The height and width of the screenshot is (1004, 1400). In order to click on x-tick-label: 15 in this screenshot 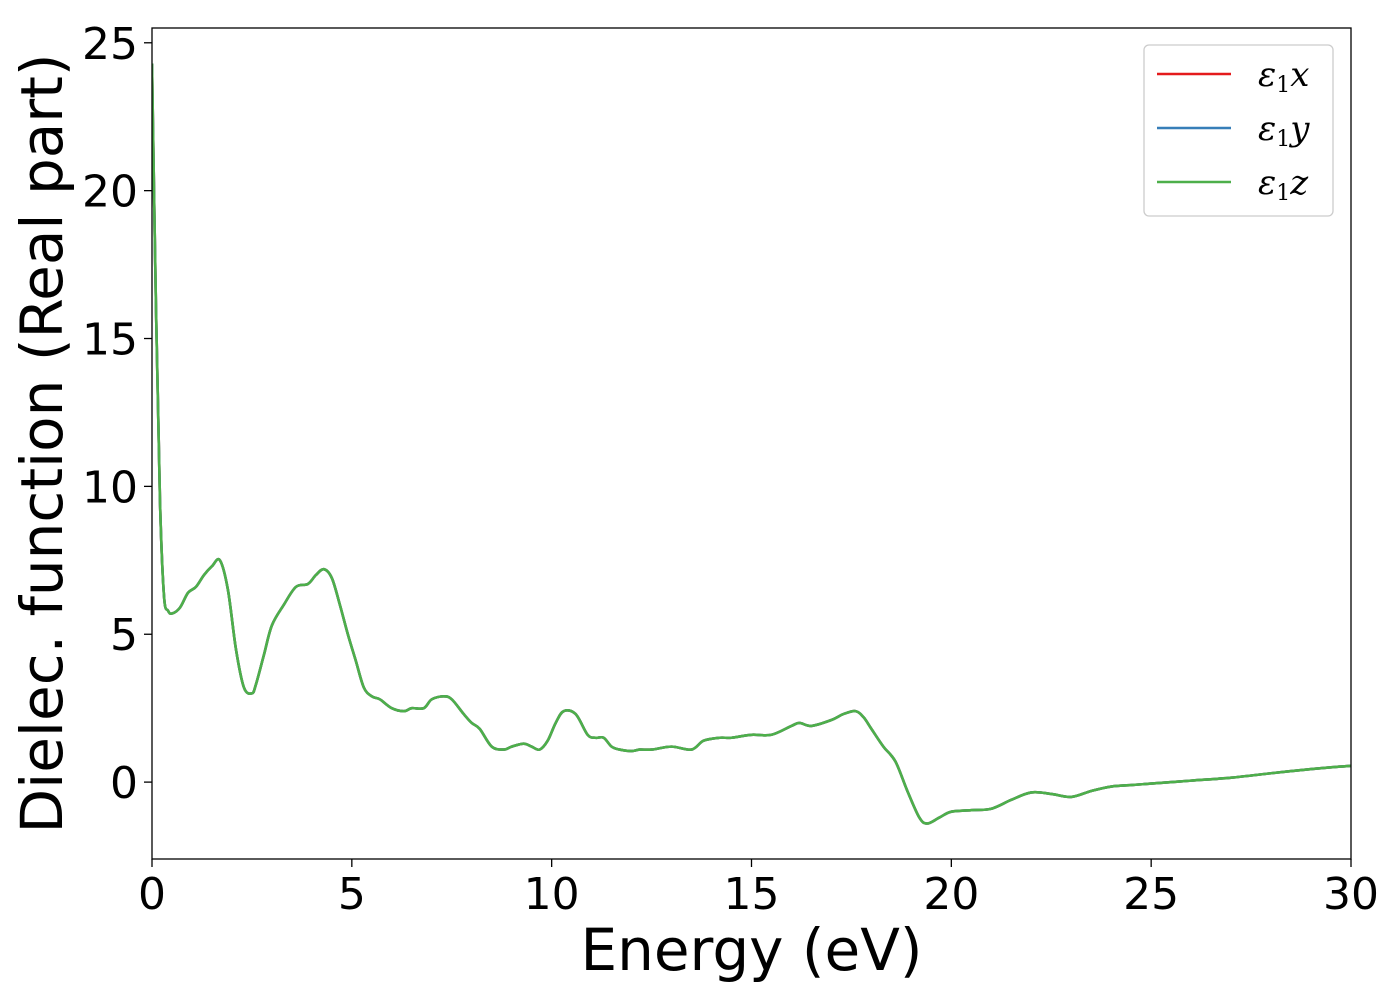, I will do `click(752, 894)`.